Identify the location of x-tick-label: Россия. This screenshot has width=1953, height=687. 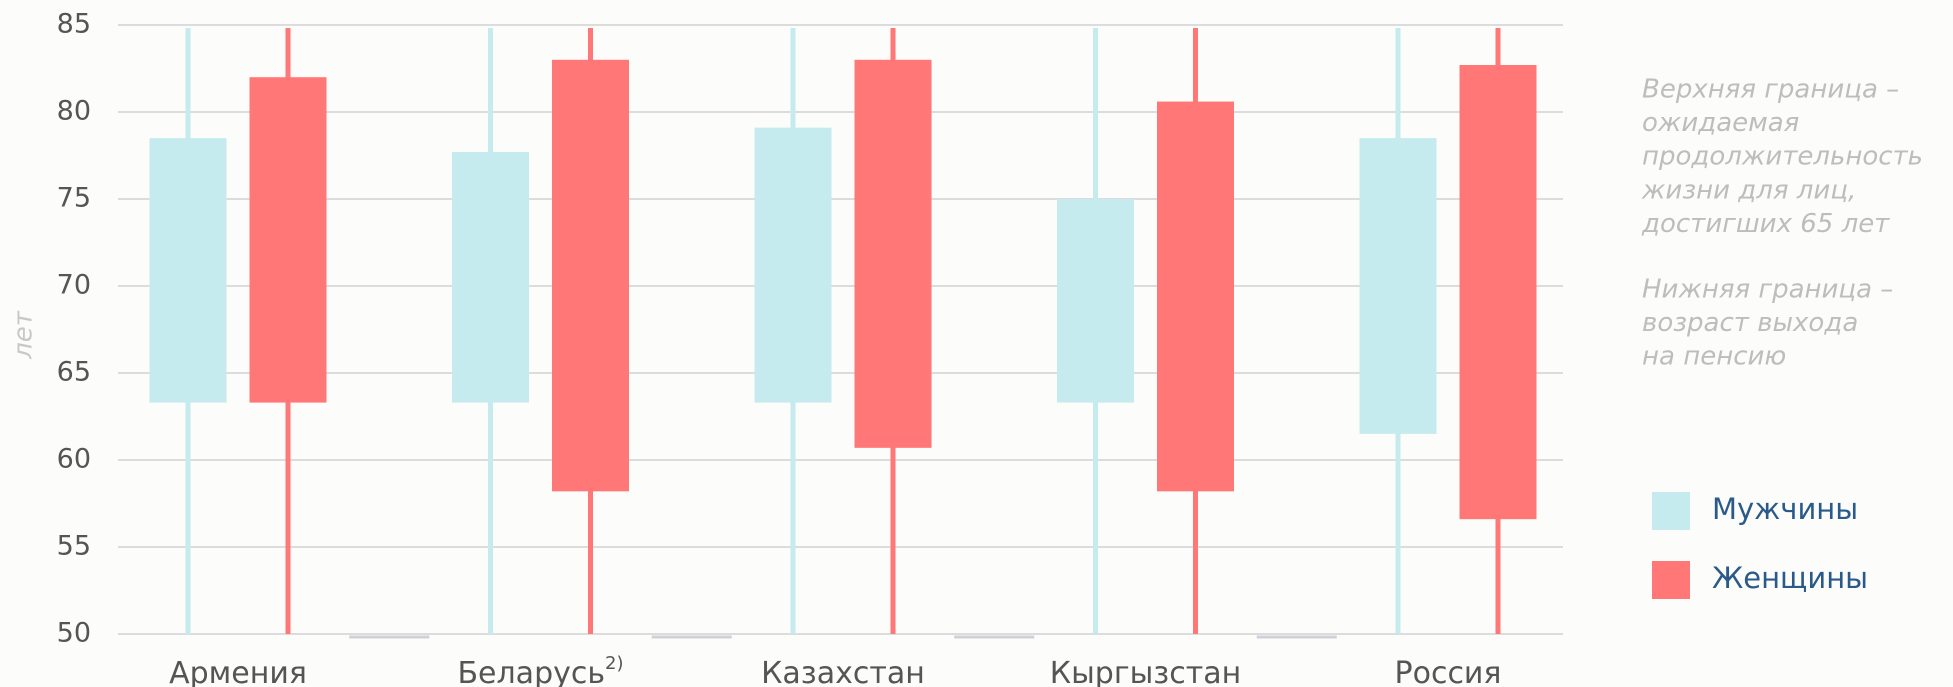
(1448, 671).